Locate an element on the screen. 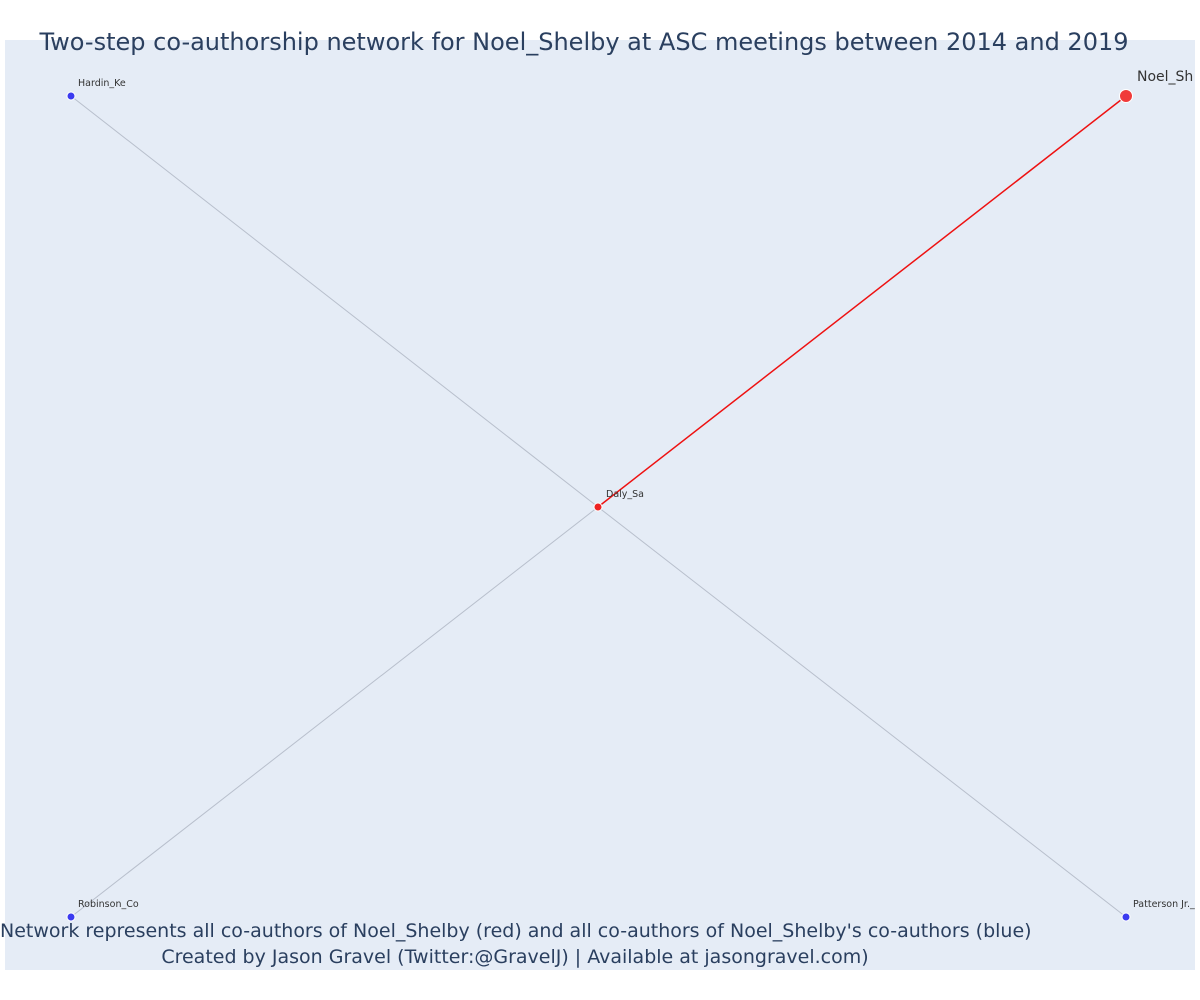 The width and height of the screenshot is (1200, 1000). node-patterson is located at coordinates (1126, 917).